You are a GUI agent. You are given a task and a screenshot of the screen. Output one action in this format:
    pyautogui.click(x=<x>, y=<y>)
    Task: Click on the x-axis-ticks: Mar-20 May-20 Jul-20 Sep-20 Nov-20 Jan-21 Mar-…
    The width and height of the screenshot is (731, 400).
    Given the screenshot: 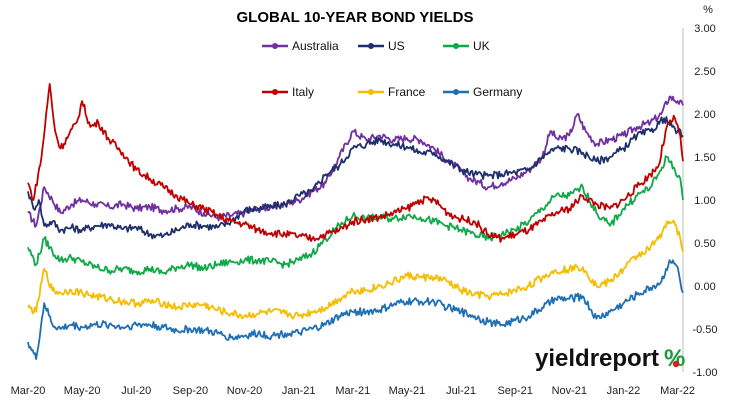 What is the action you would take?
    pyautogui.click(x=353, y=391)
    